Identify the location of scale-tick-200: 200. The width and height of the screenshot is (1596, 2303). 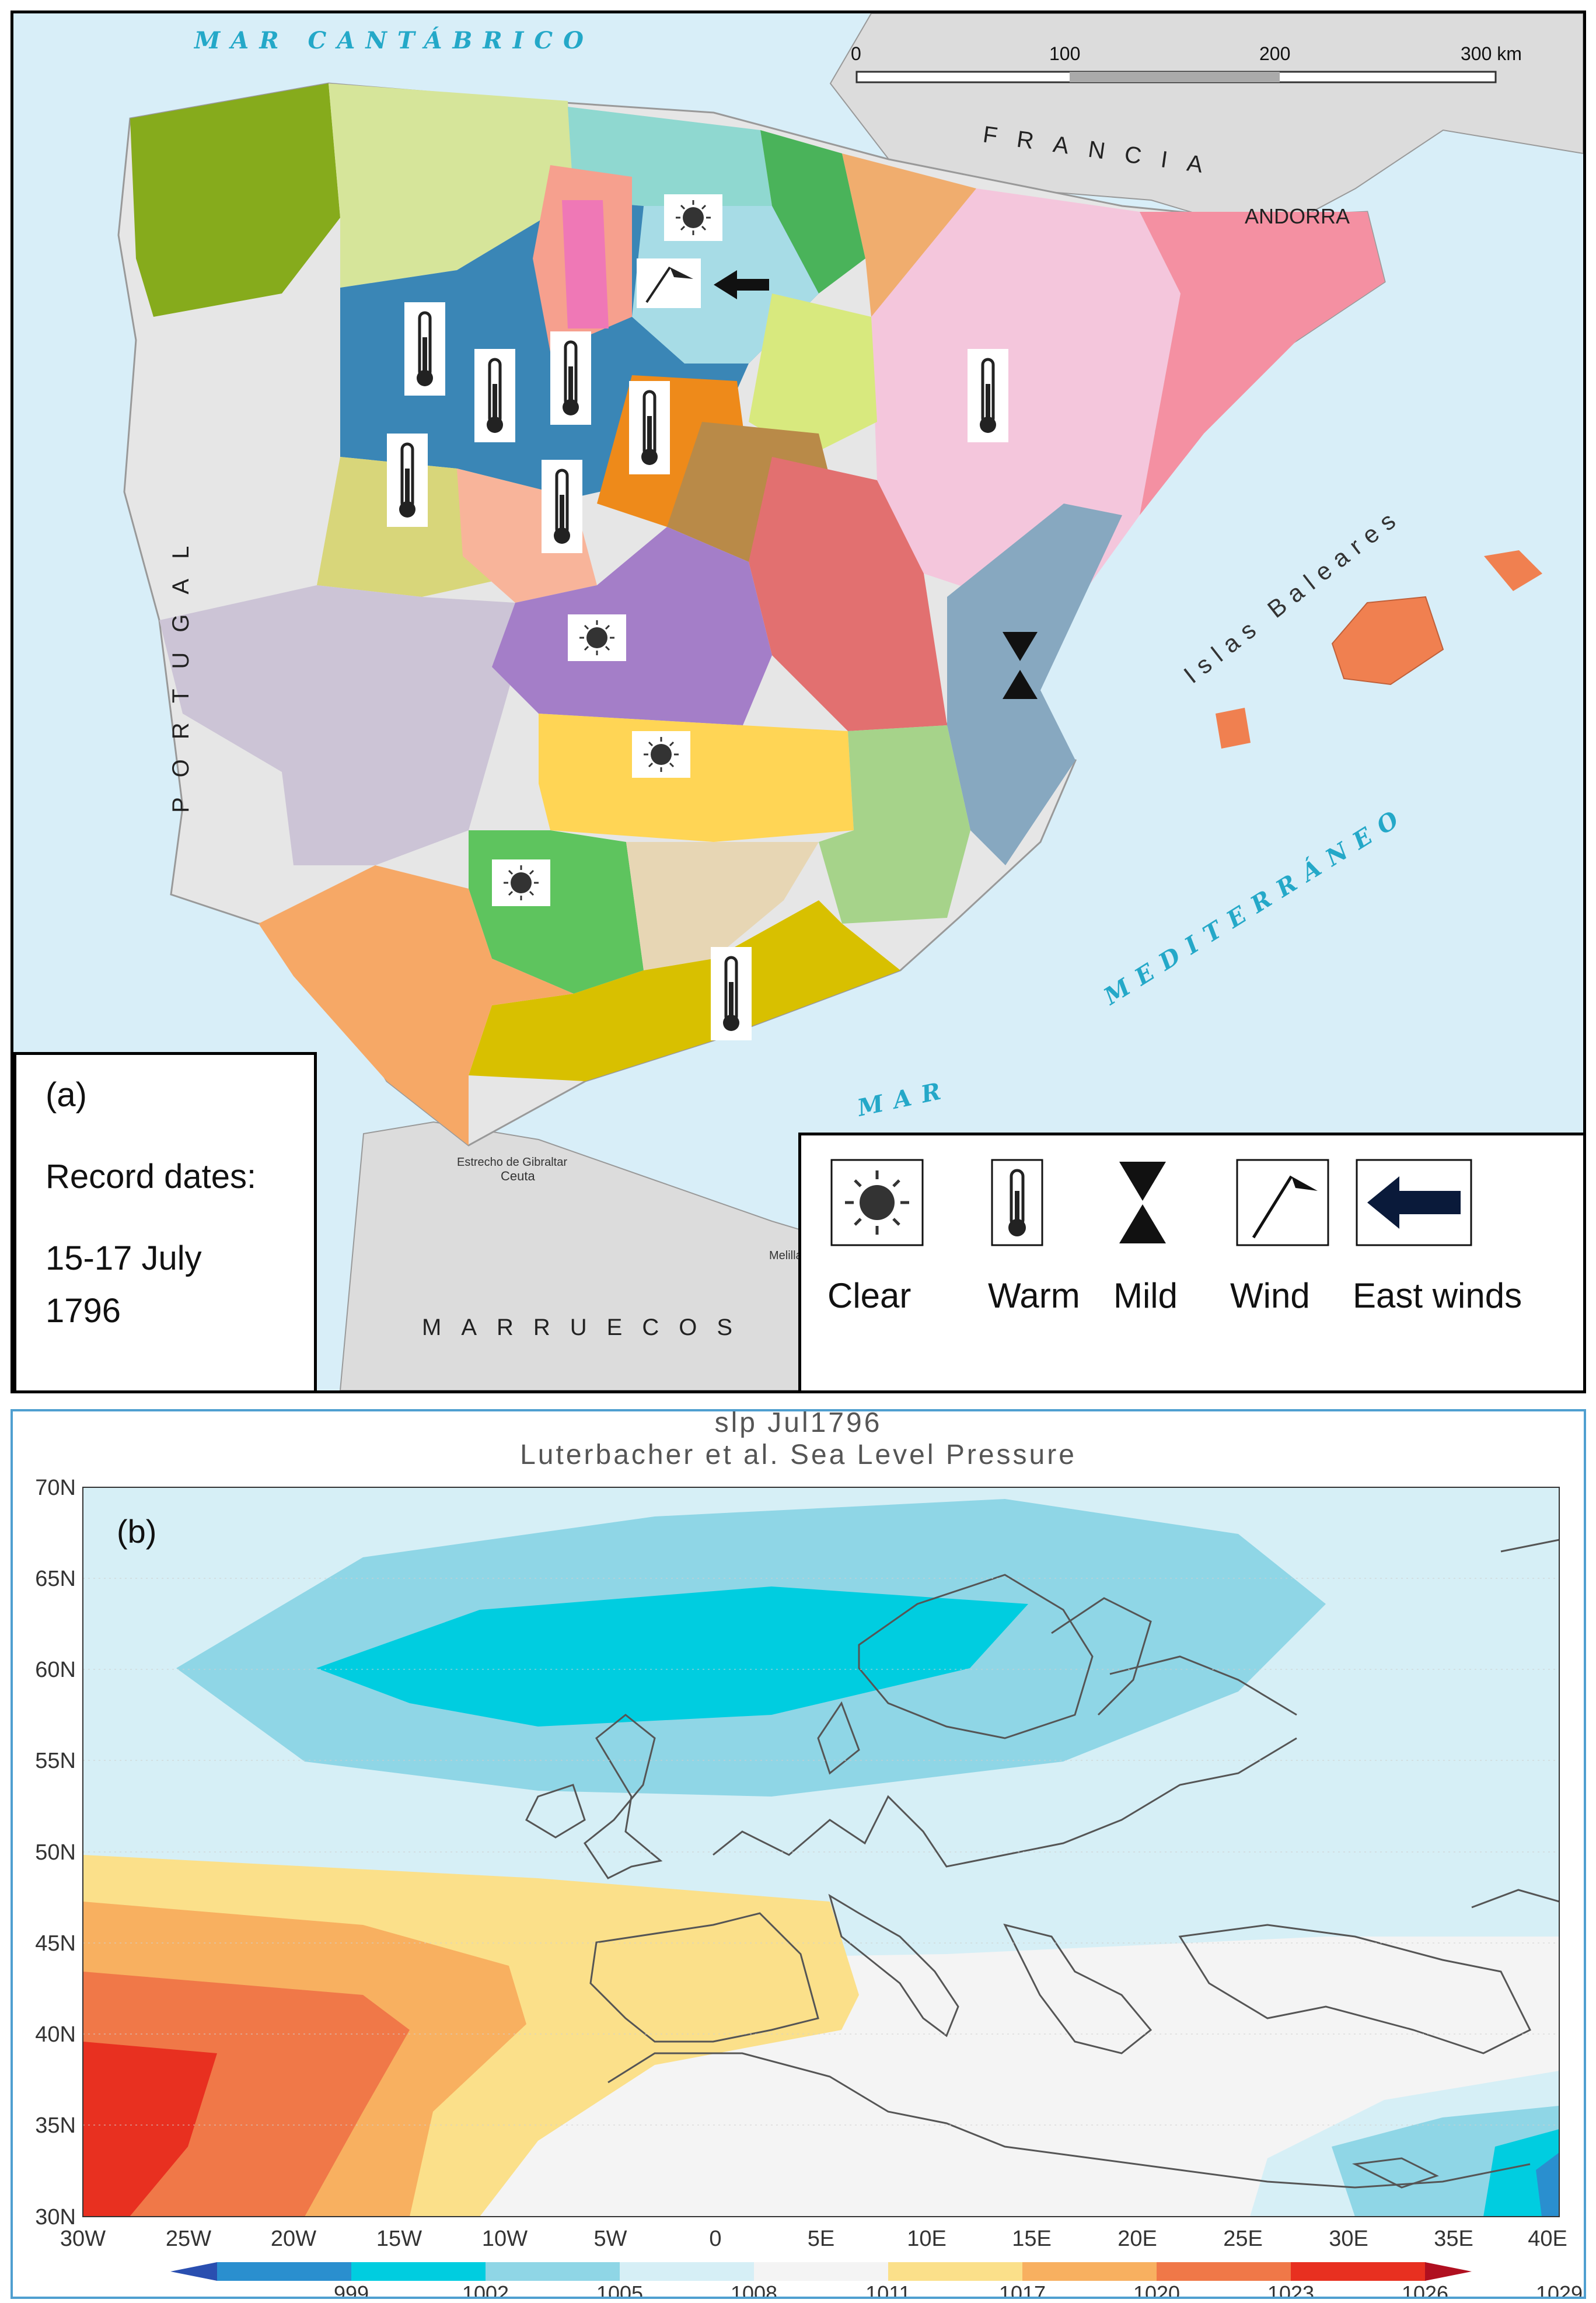
(1274, 53).